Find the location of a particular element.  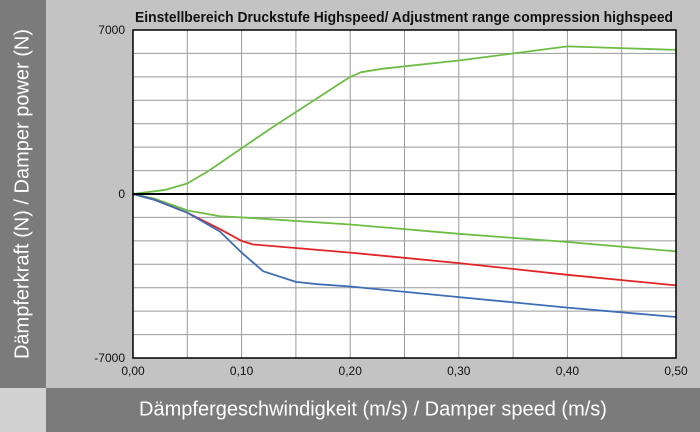

y-tick-label: 0 is located at coordinates (121, 194).